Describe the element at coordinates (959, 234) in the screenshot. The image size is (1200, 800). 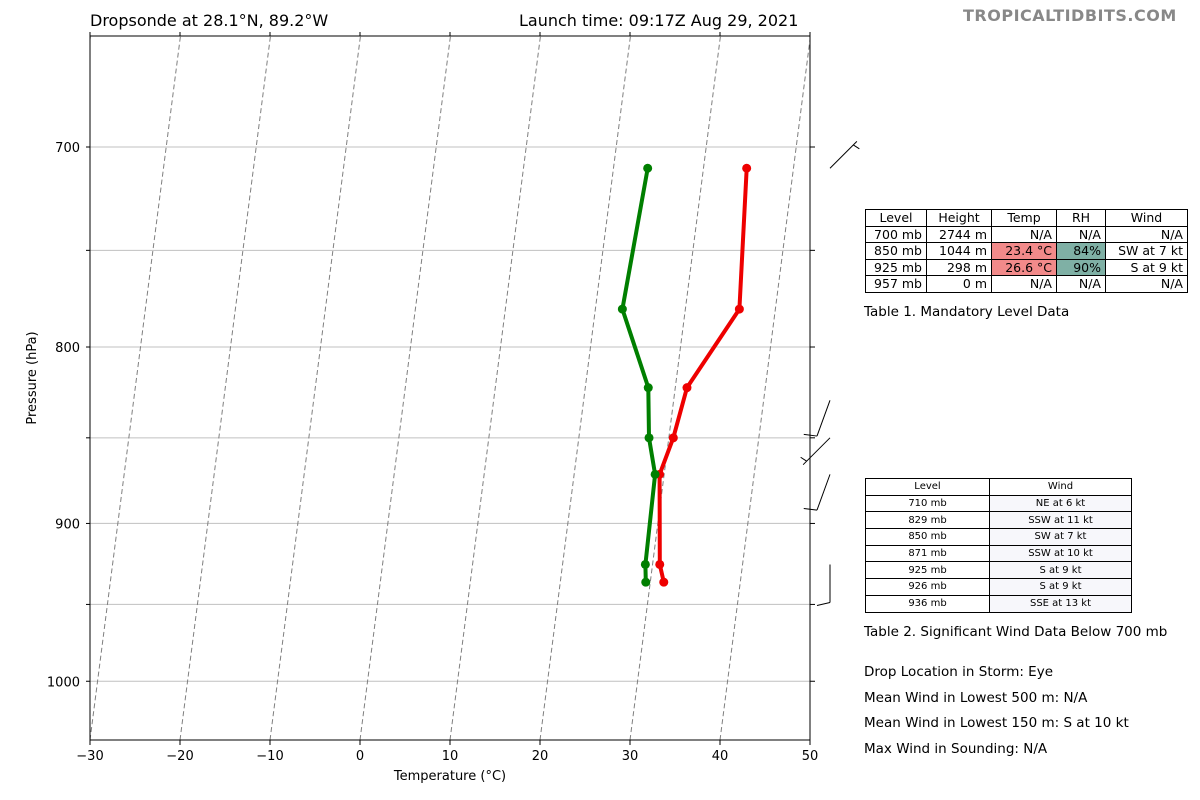
I see `table-cell: 2744 m` at that location.